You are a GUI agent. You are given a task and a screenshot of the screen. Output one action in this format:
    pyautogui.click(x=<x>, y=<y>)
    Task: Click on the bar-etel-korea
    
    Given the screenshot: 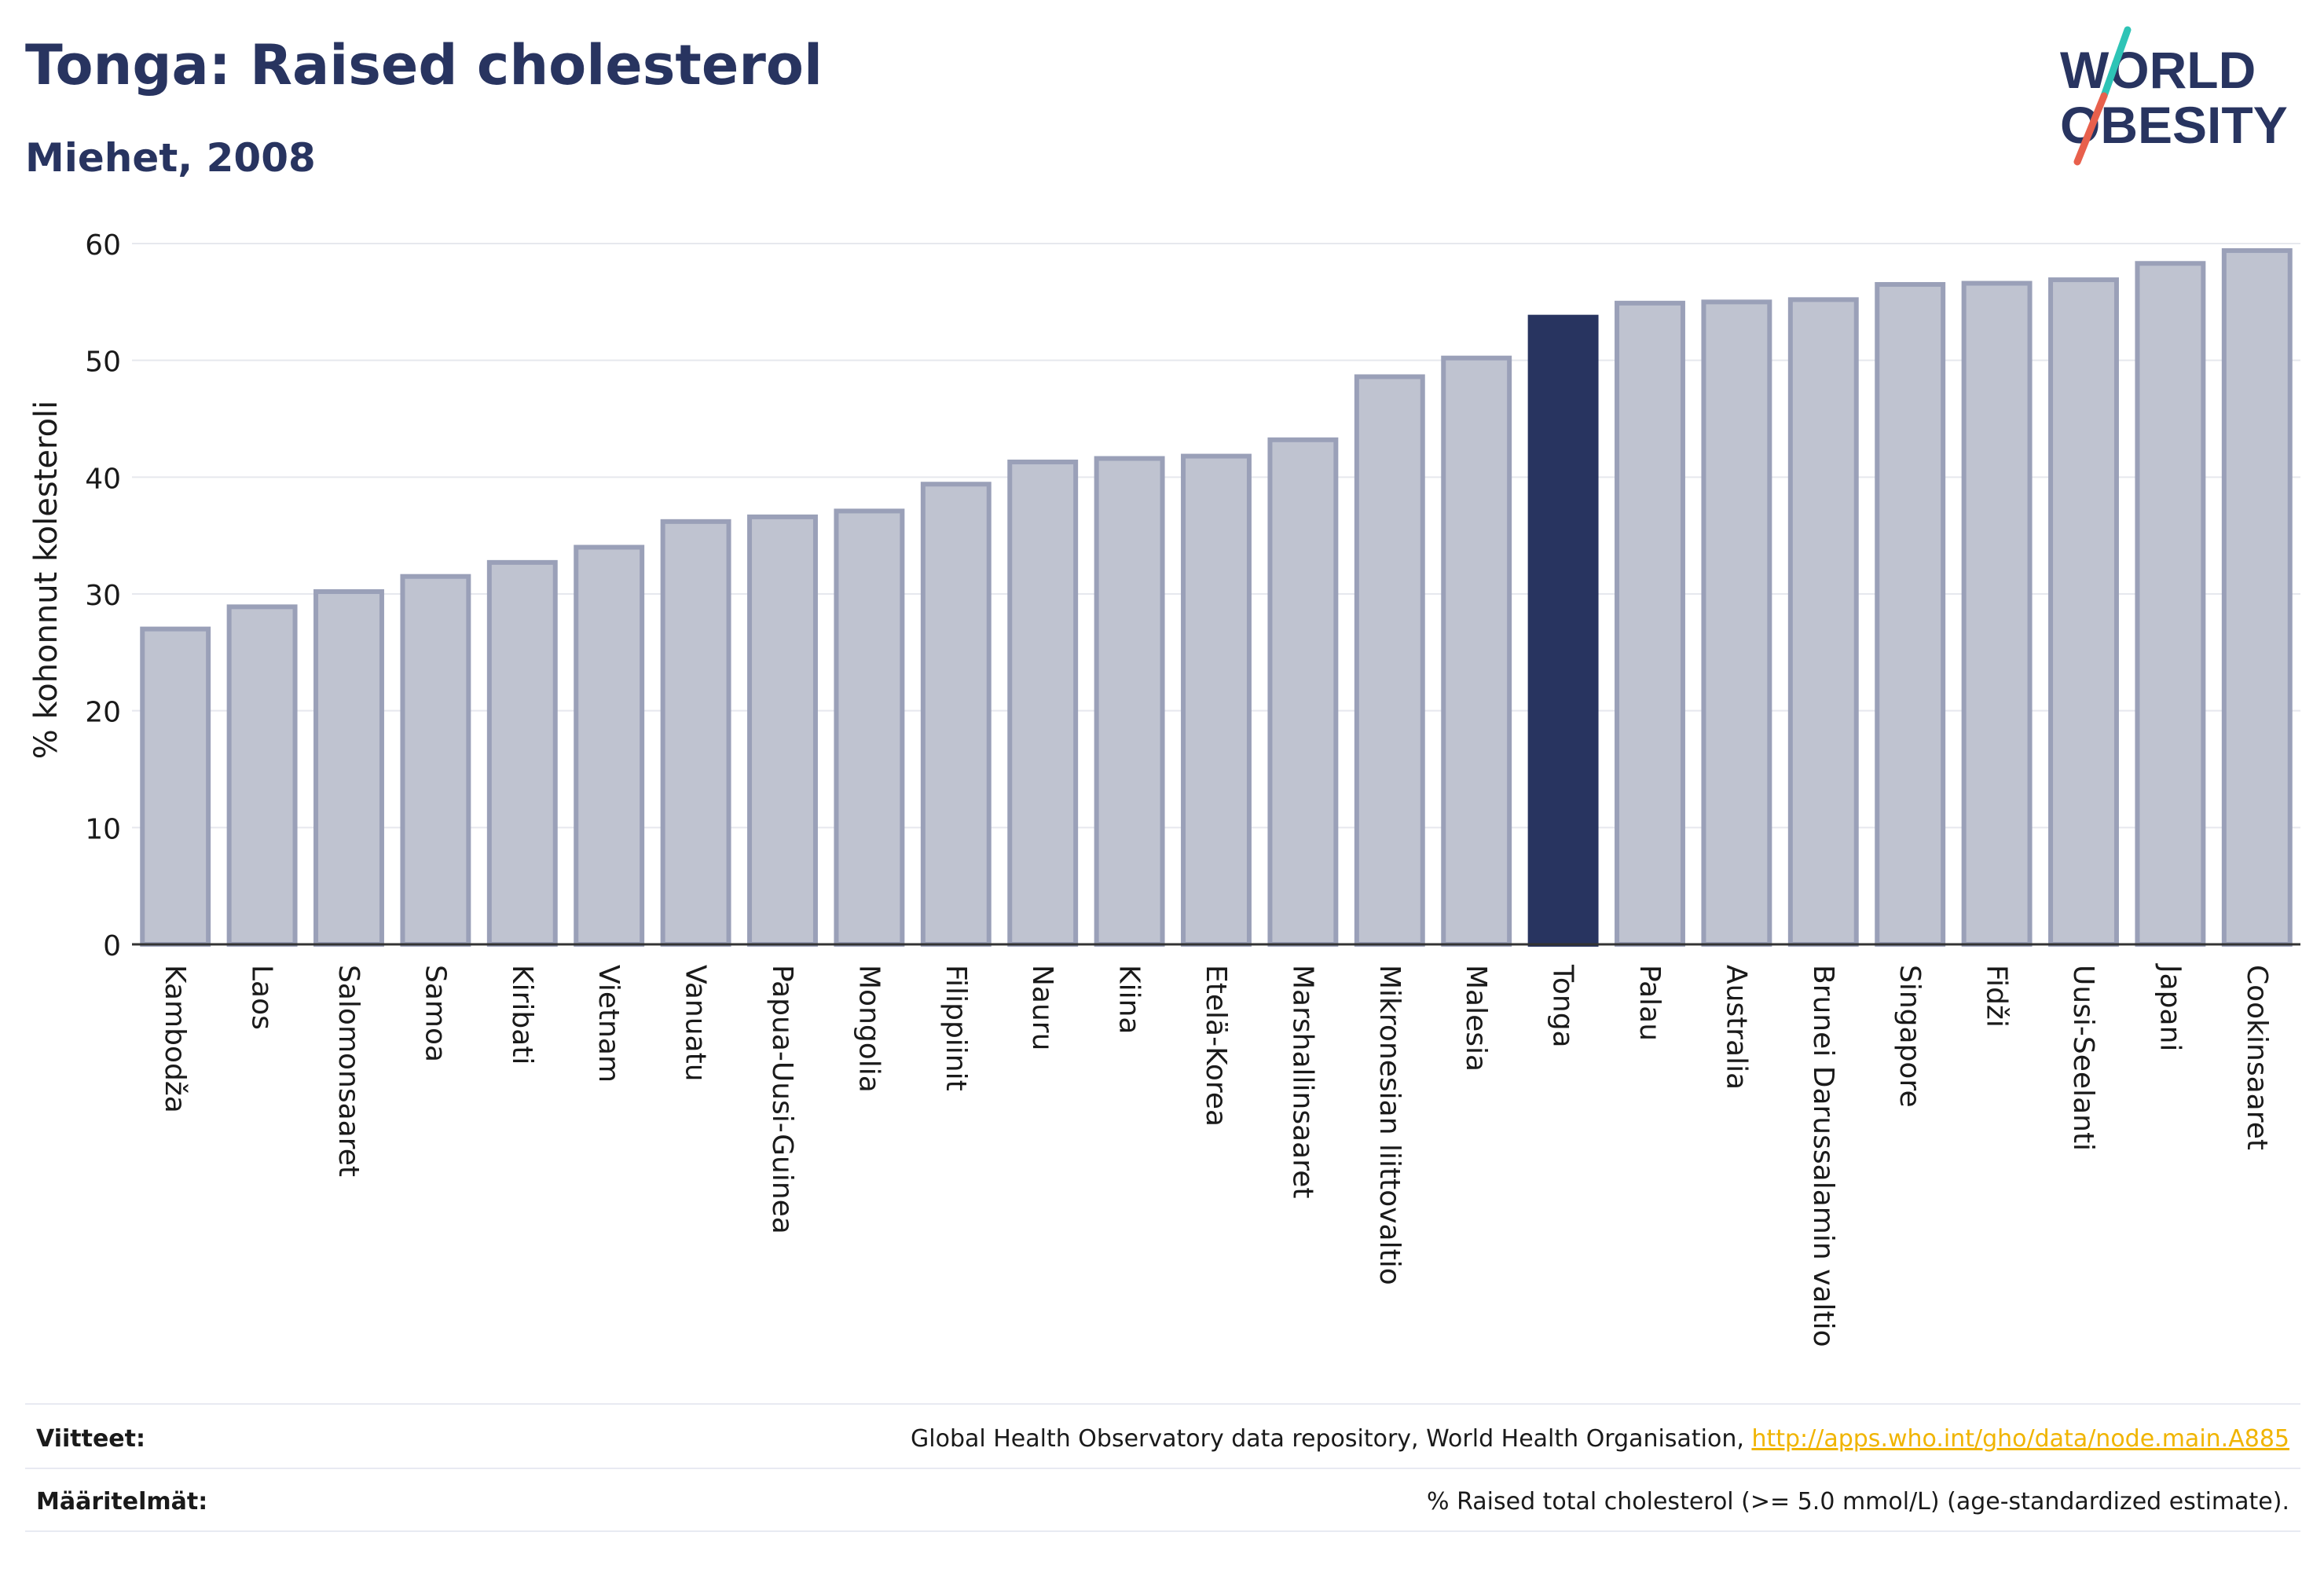 What is the action you would take?
    pyautogui.click(x=1216, y=700)
    